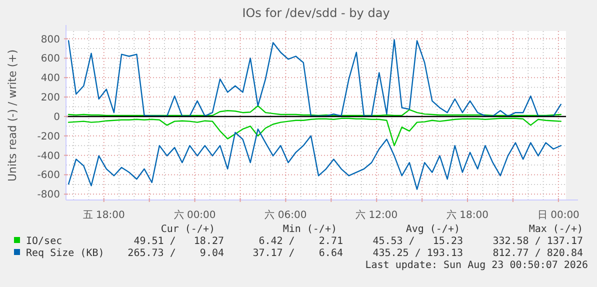  Describe the element at coordinates (417, 241) in the screenshot. I see `text: 45.53 / 15.23` at that location.